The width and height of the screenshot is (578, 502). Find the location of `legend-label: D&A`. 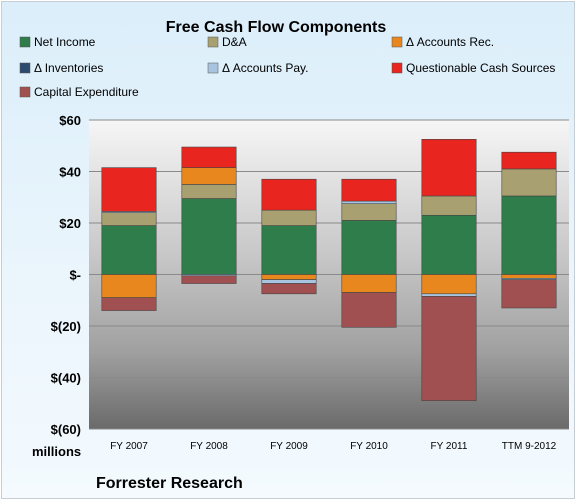

legend-label: D&A is located at coordinates (234, 42).